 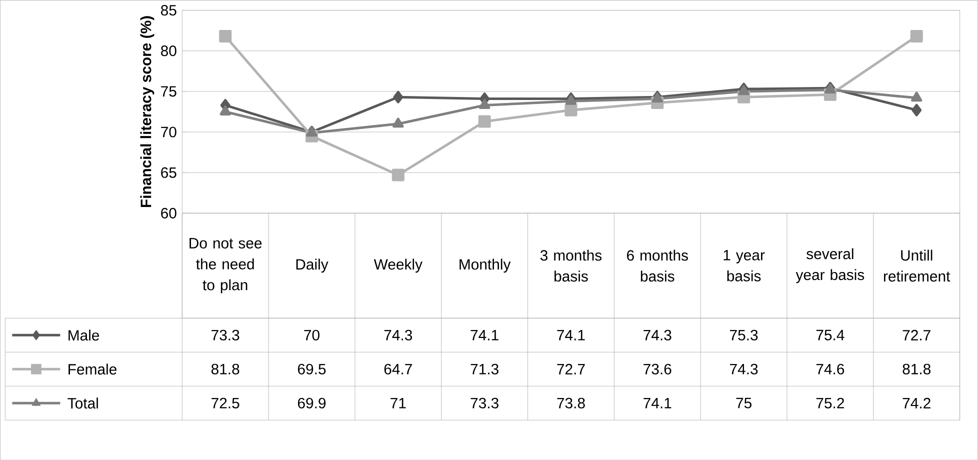 What do you see at coordinates (571, 266) in the screenshot?
I see `x-tick-label: 3 months basis` at bounding box center [571, 266].